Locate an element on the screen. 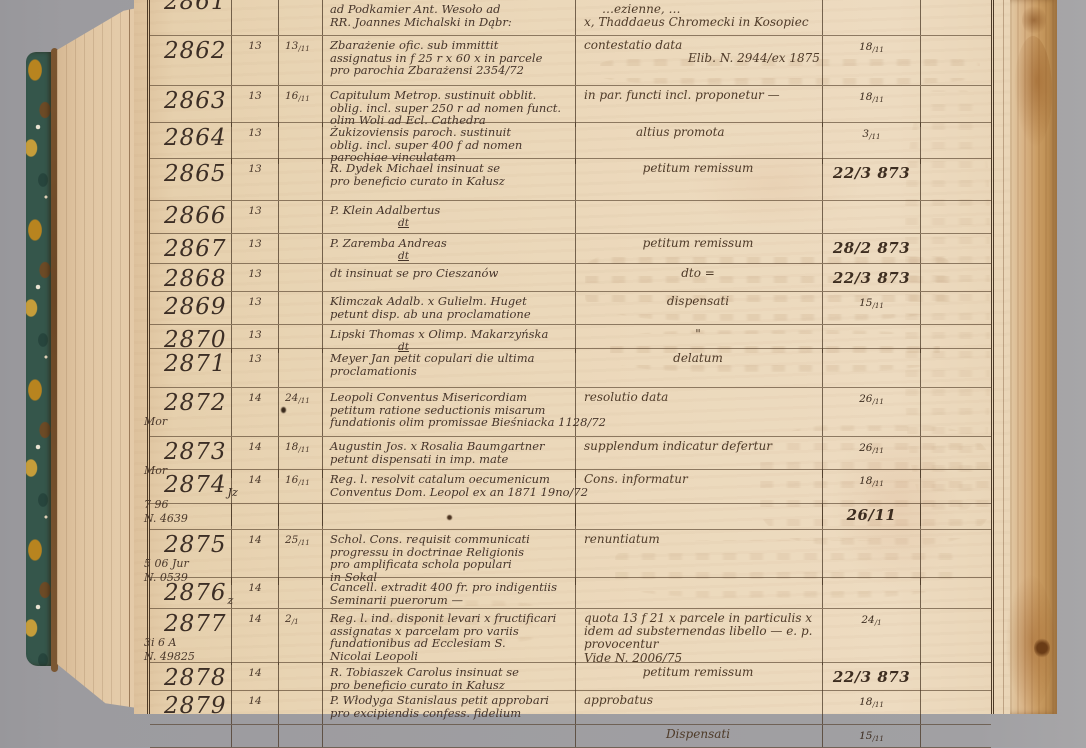 The width and height of the screenshot is (1086, 748). entry-text-line: assignatas x parcelam pro variis is located at coordinates (424, 630).